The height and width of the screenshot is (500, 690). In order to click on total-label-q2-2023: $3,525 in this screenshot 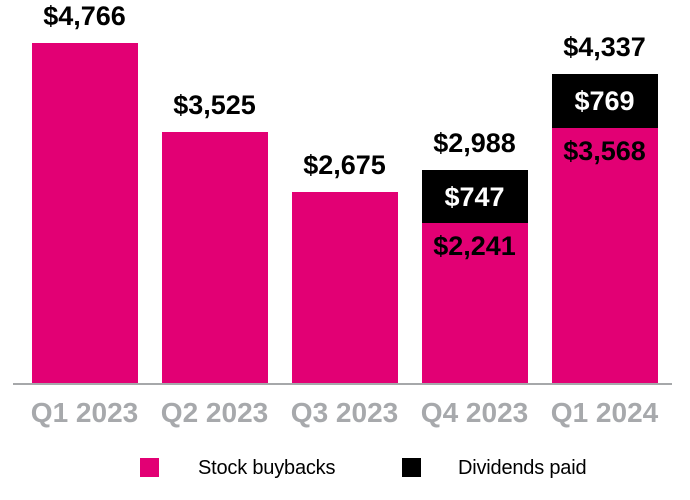, I will do `click(214, 104)`.